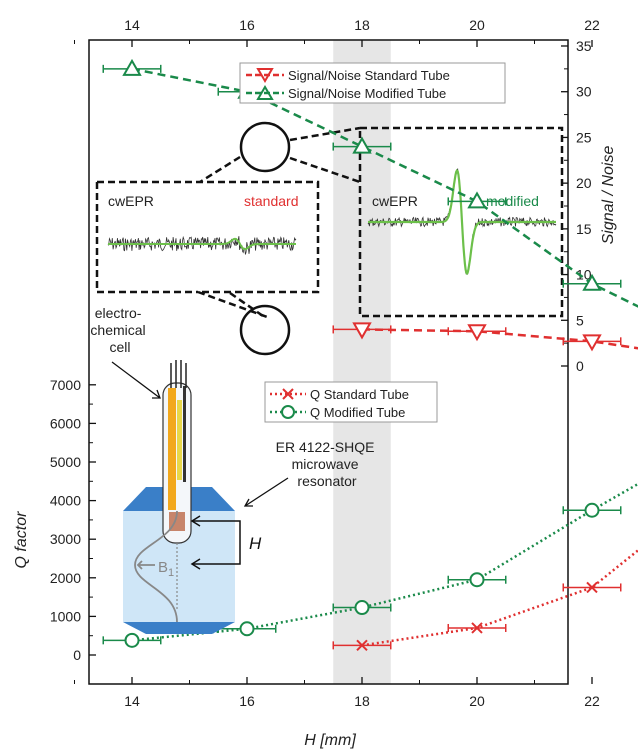 The width and height of the screenshot is (638, 751). Describe the element at coordinates (592, 25) in the screenshot. I see `x-tick-label-top: 22` at that location.